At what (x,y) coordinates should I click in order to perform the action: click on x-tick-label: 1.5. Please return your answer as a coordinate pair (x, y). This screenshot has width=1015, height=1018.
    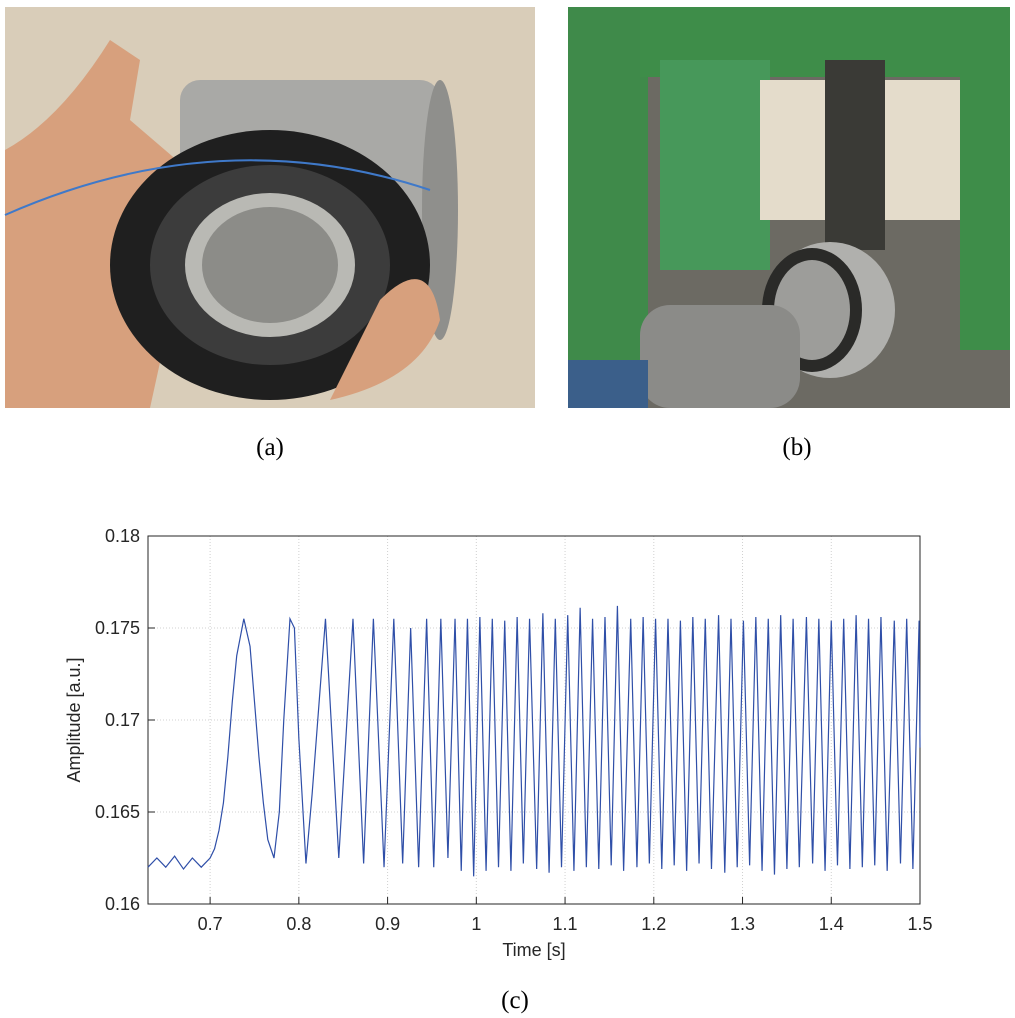
    Looking at the image, I should click on (919, 924).